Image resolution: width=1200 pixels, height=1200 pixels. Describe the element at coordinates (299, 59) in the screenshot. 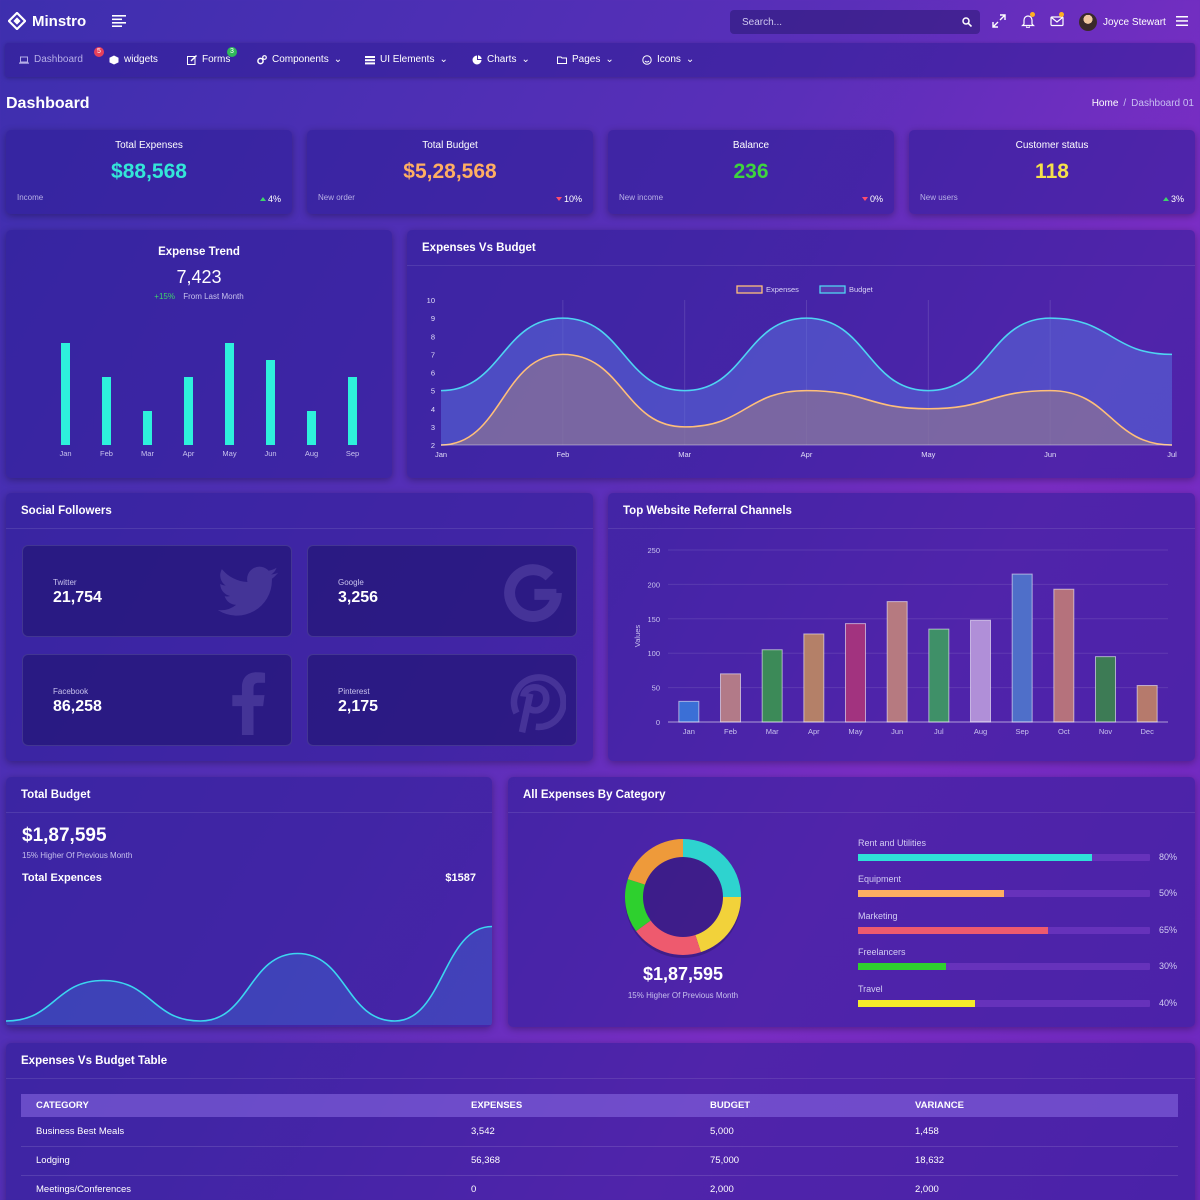

I see `nav-components: Components ⌄` at that location.